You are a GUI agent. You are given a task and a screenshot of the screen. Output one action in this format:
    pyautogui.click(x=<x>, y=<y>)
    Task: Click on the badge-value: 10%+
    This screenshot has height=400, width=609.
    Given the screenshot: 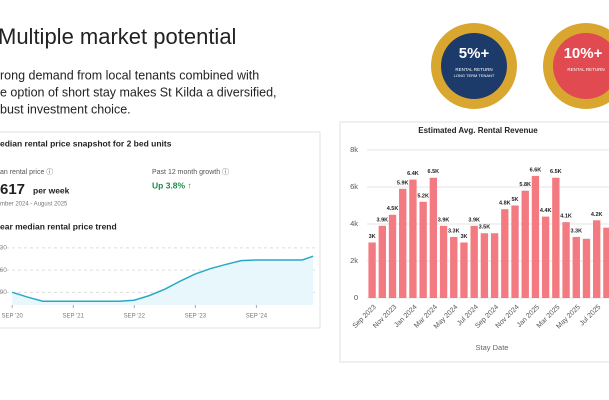 What is the action you would take?
    pyautogui.click(x=583, y=53)
    